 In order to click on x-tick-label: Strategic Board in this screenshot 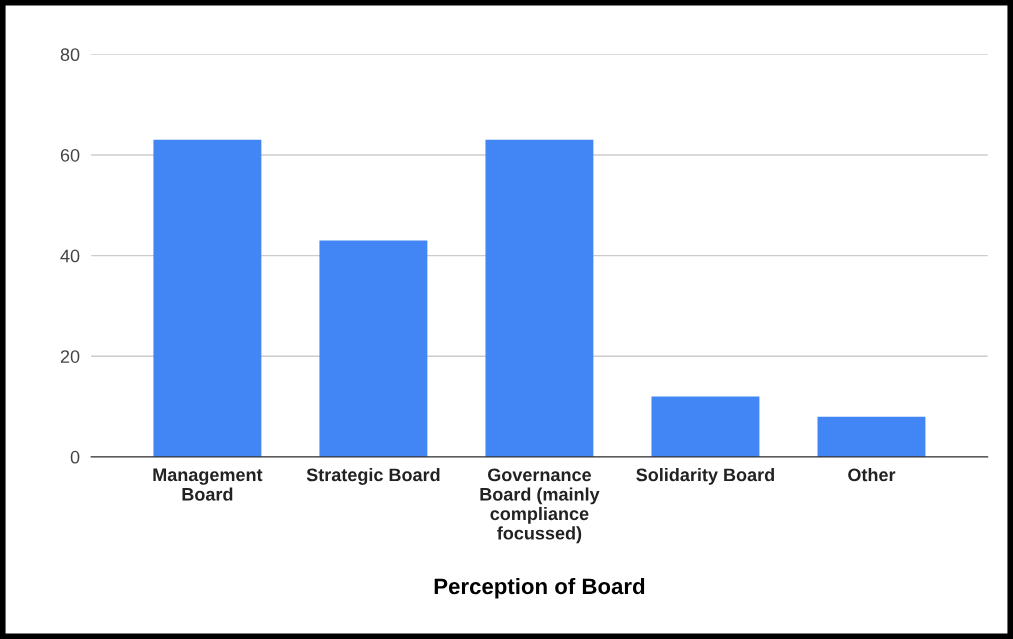, I will do `click(373, 476)`.